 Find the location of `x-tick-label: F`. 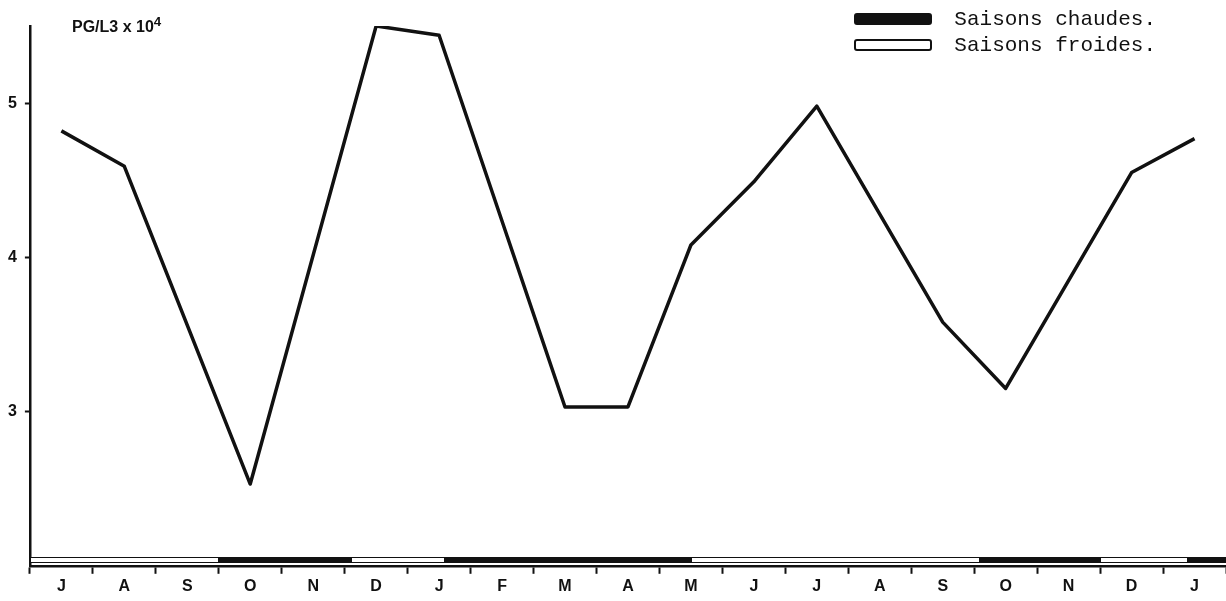

x-tick-label: F is located at coordinates (502, 585).